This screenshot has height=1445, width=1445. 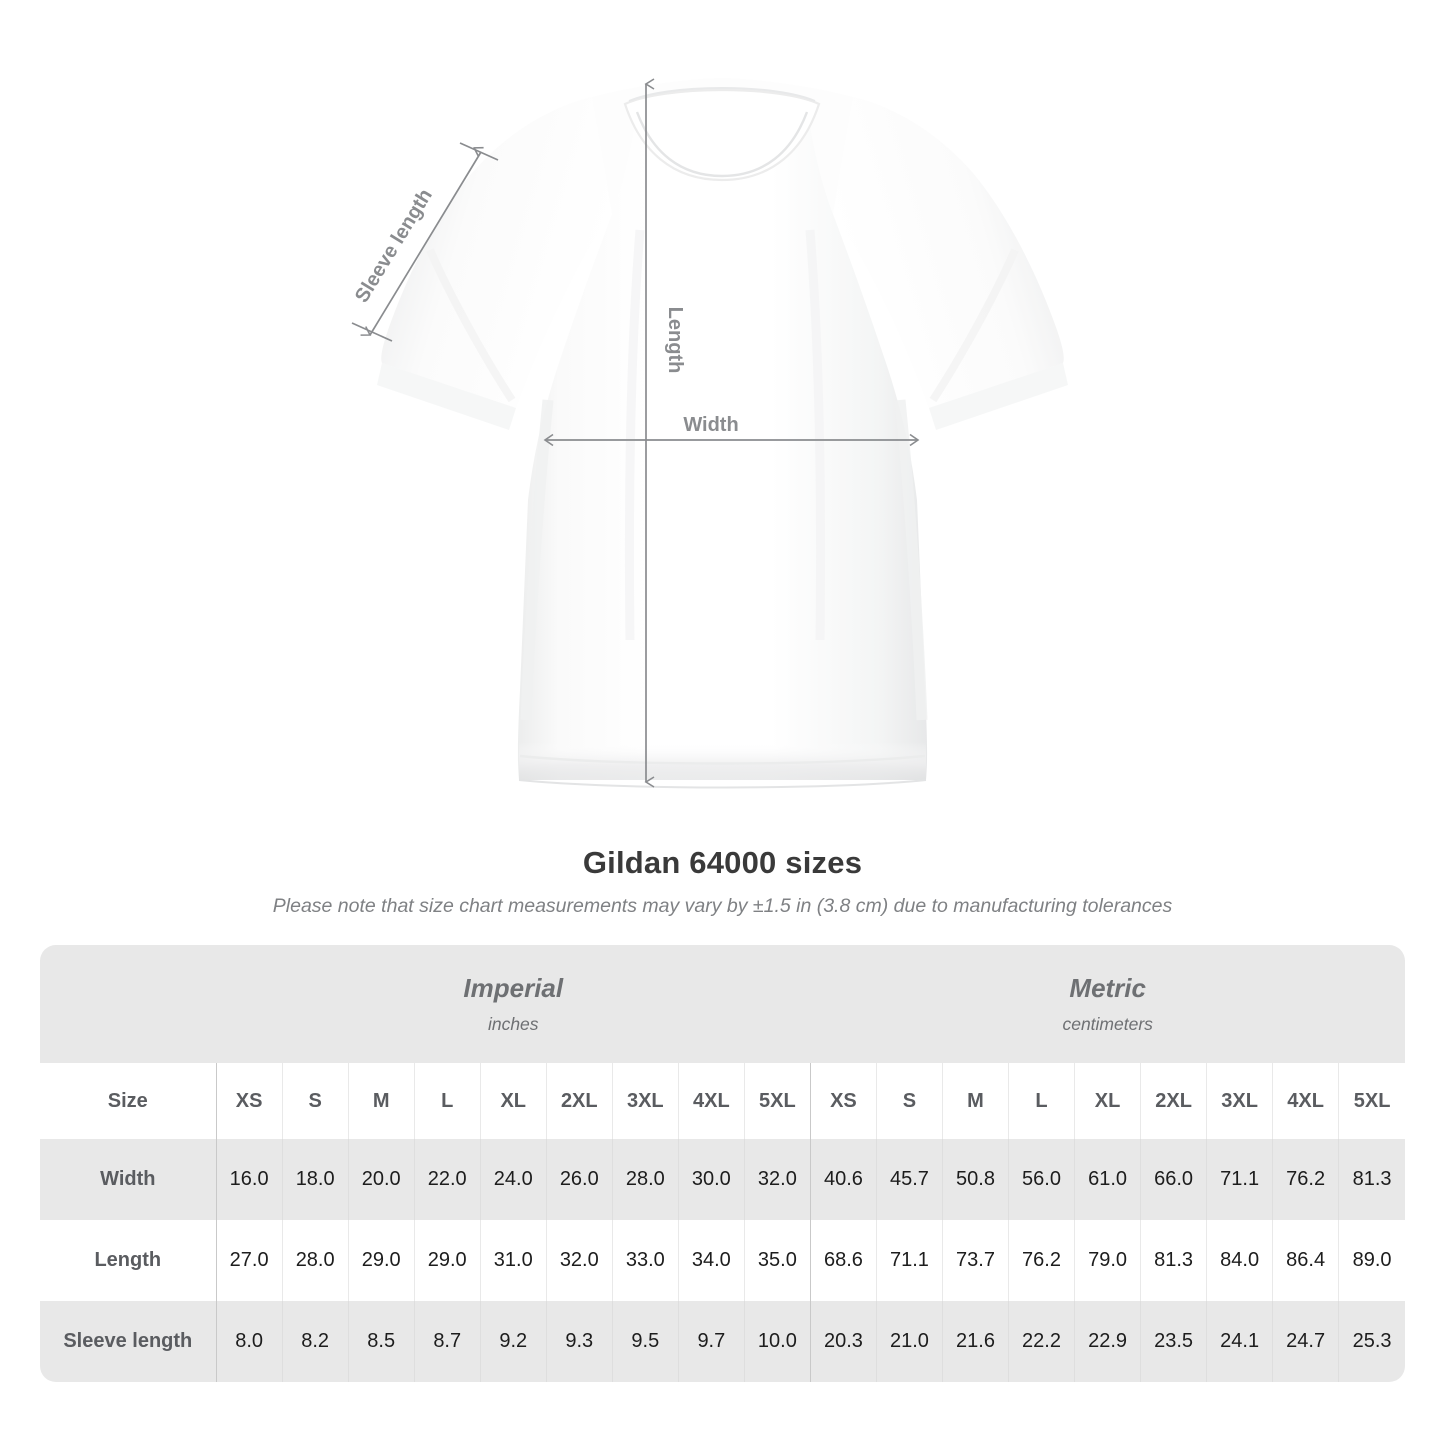 What do you see at coordinates (777, 1260) in the screenshot?
I see `measurement-cell: 35.0` at bounding box center [777, 1260].